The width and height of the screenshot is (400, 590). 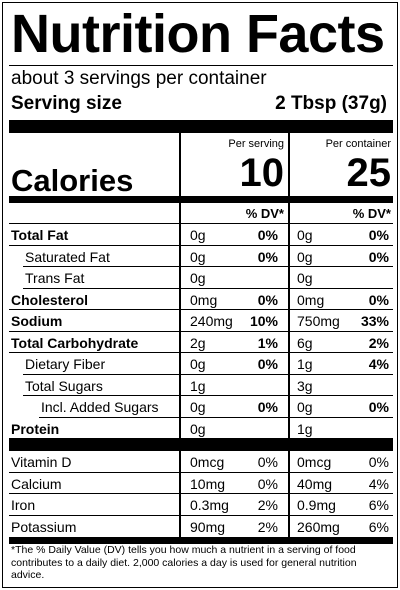 What do you see at coordinates (311, 299) in the screenshot?
I see `amount-per-container: 0mg` at bounding box center [311, 299].